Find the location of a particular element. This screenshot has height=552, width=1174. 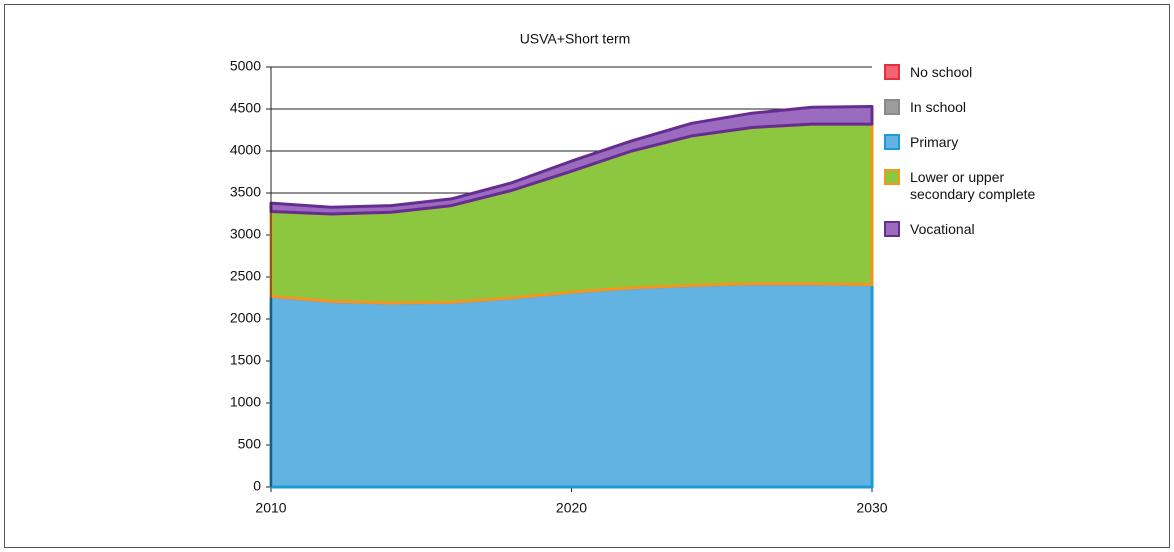

y-tick-label: 3000 is located at coordinates (245, 234).